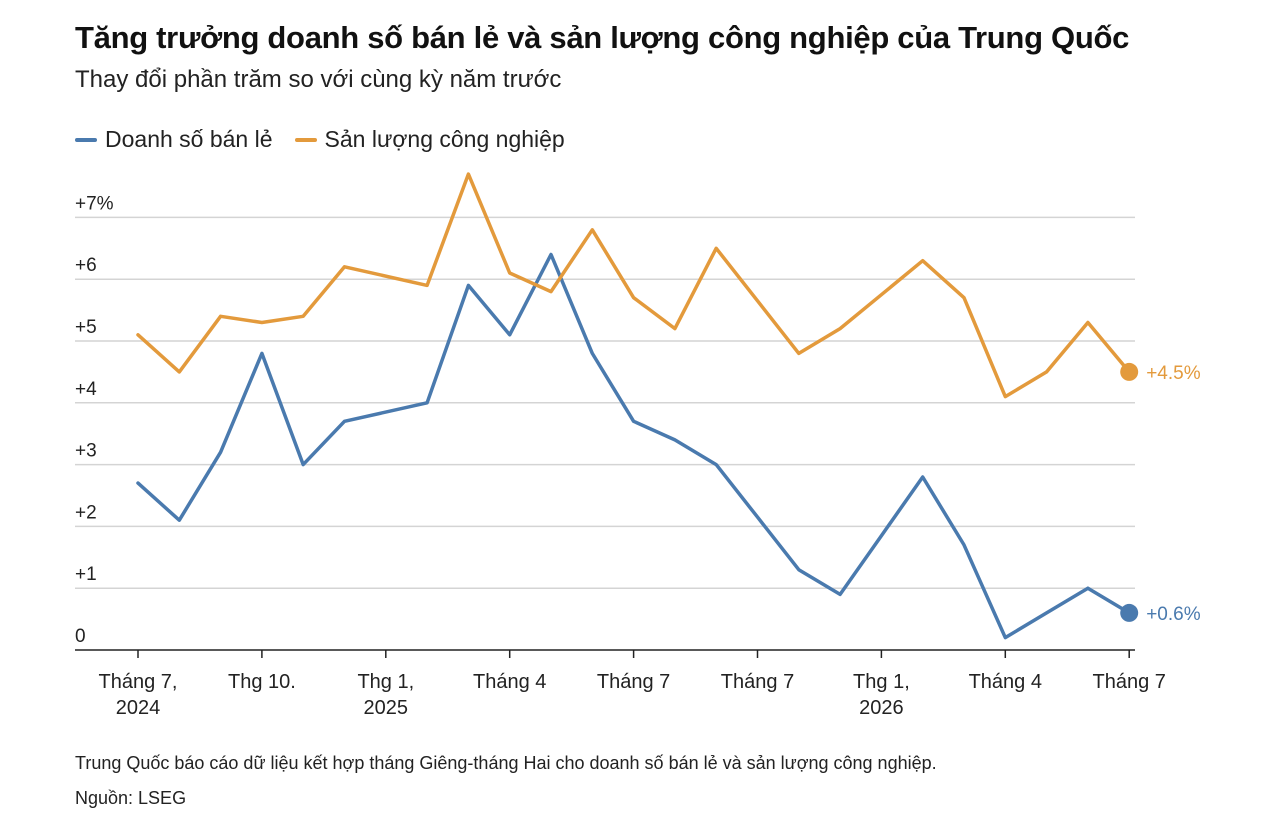 Image resolution: width=1277 pixels, height=832 pixels. What do you see at coordinates (1129, 612) in the screenshot?
I see `series-end-marker-retail` at bounding box center [1129, 612].